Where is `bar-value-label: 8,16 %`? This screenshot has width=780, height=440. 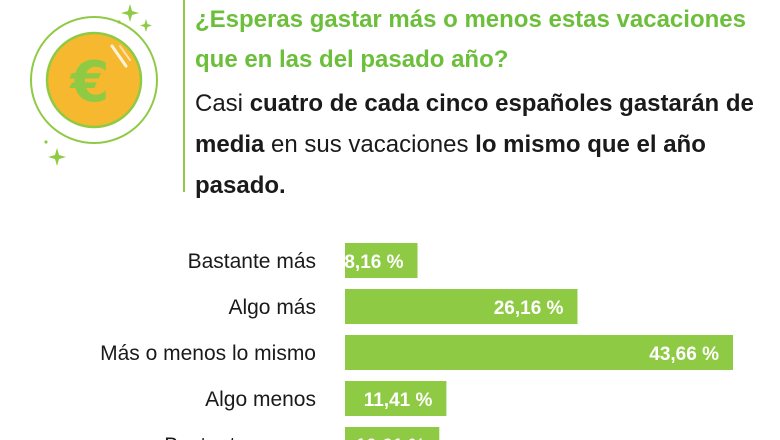 bar-value-label: 8,16 % is located at coordinates (373, 262).